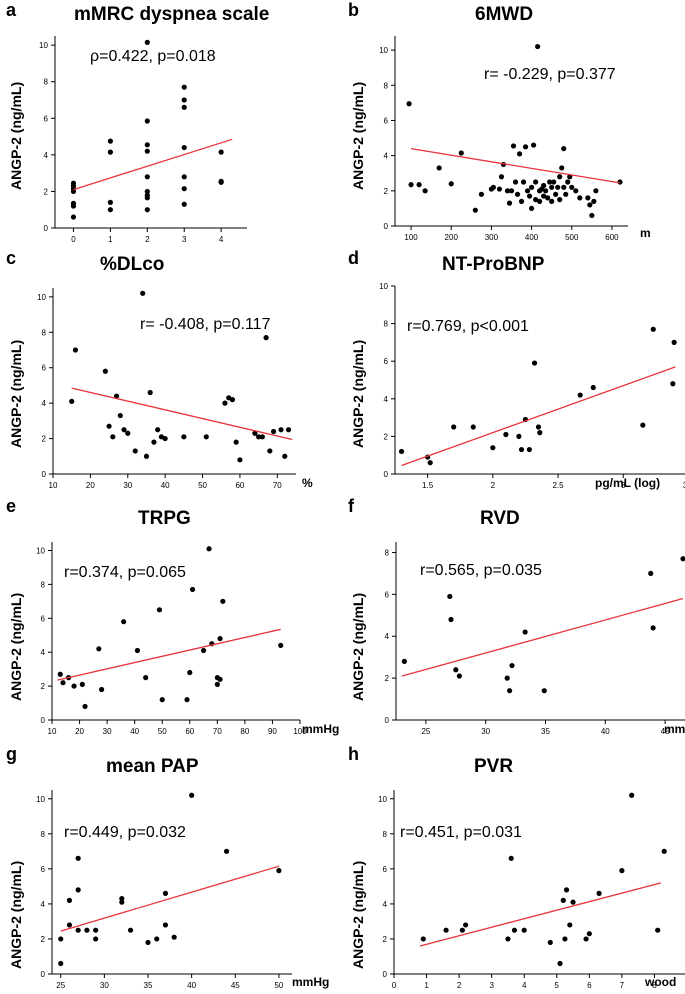 The image size is (685, 994). I want to click on stats-annotation: r=0.565, p=0.035, so click(481, 570).